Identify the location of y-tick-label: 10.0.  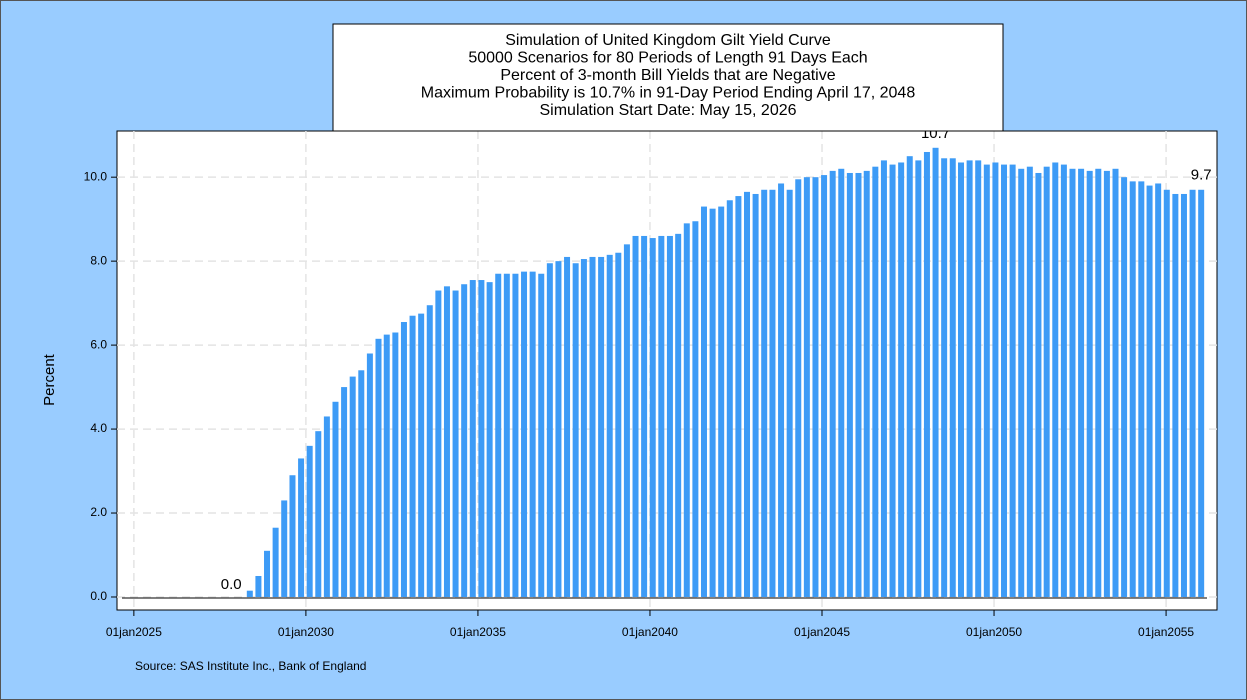
(96, 176).